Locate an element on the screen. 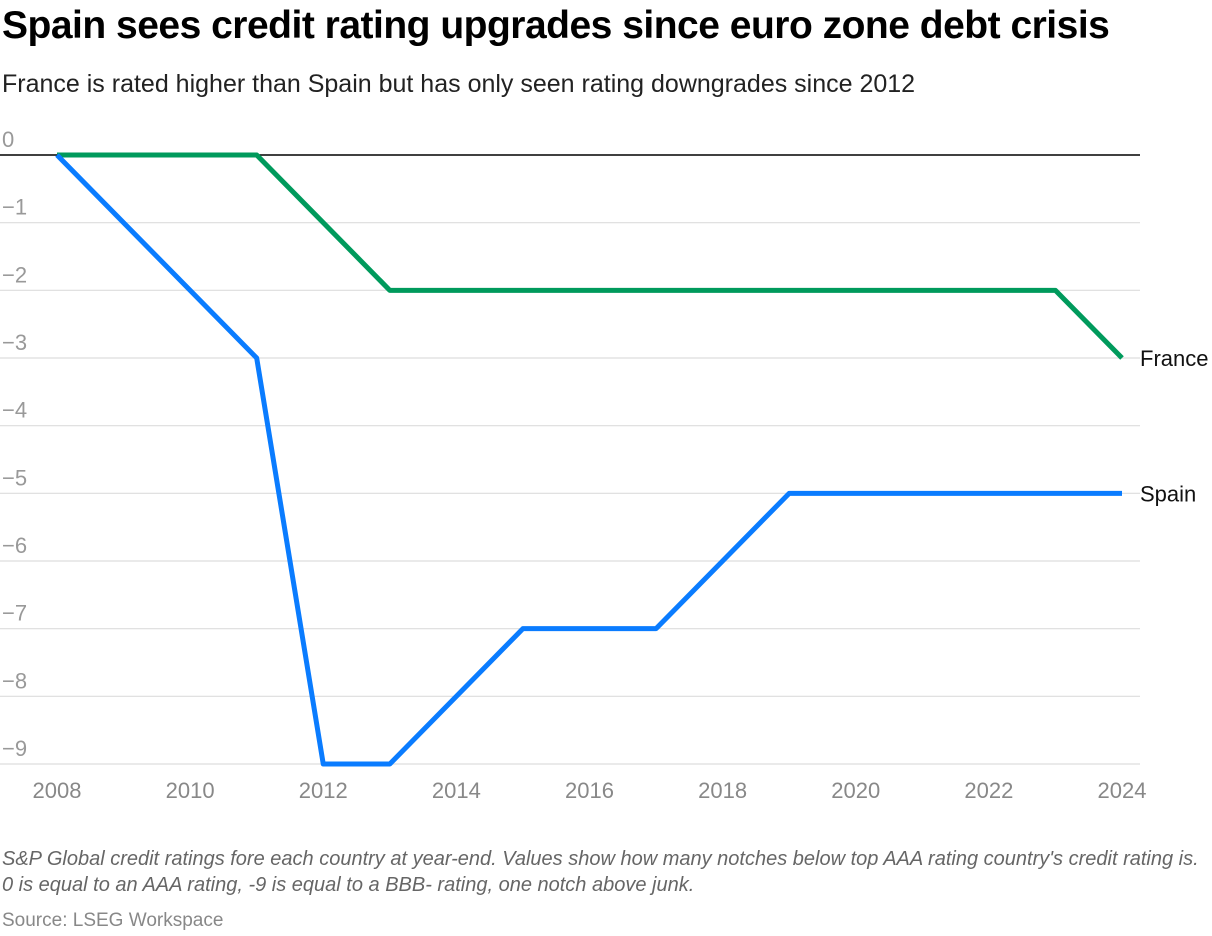 Image resolution: width=1212 pixels, height=936 pixels. x-tick-label: 2018 is located at coordinates (722, 790).